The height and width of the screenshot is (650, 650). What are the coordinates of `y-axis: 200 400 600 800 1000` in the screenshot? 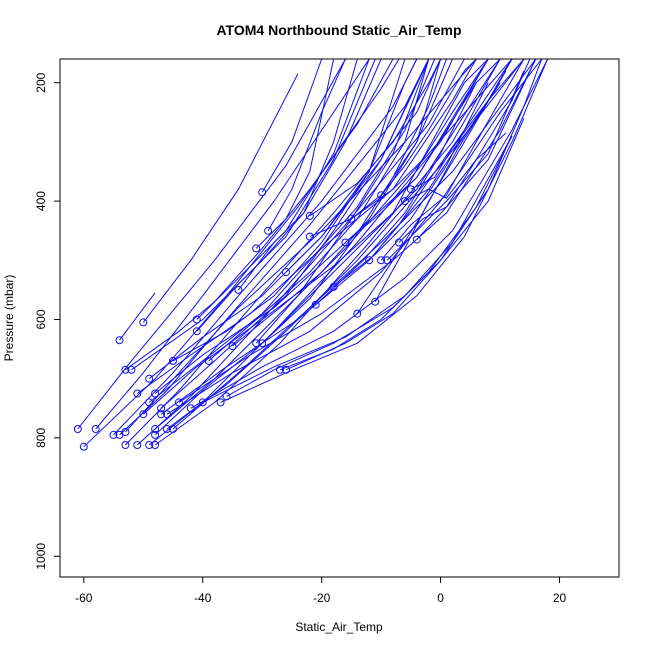 It's located at (47, 321).